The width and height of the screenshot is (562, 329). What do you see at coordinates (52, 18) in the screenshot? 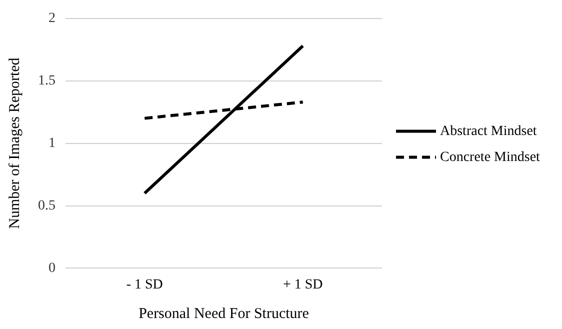
I see `y-tick-label: 2` at bounding box center [52, 18].